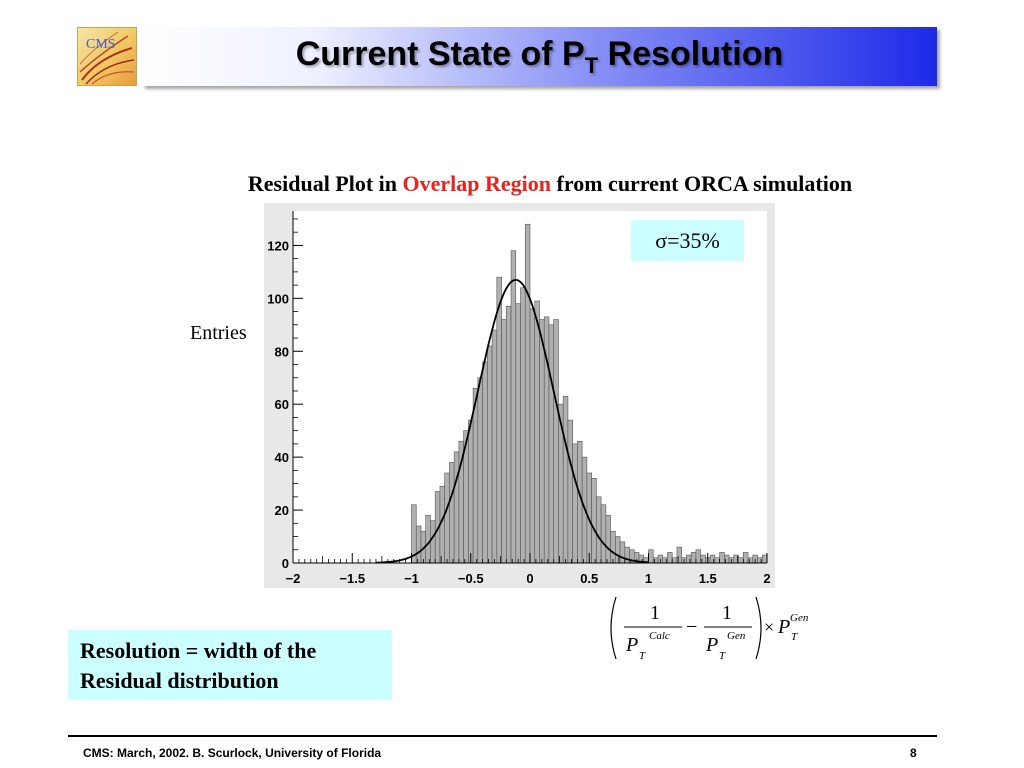 The height and width of the screenshot is (768, 1024). I want to click on residual-formula: 1 P T Calc − 1 P T Gen × P T Gen, so click(709, 629).